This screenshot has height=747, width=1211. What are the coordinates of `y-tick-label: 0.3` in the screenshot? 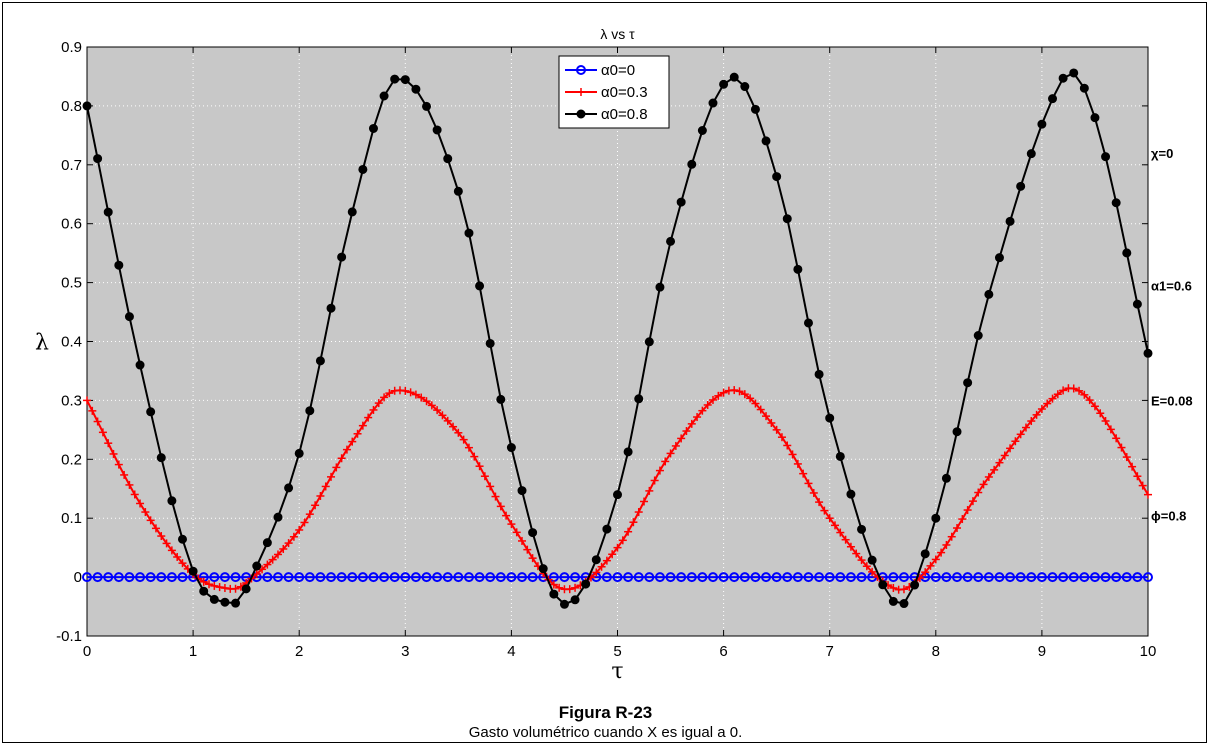 It's located at (71, 400).